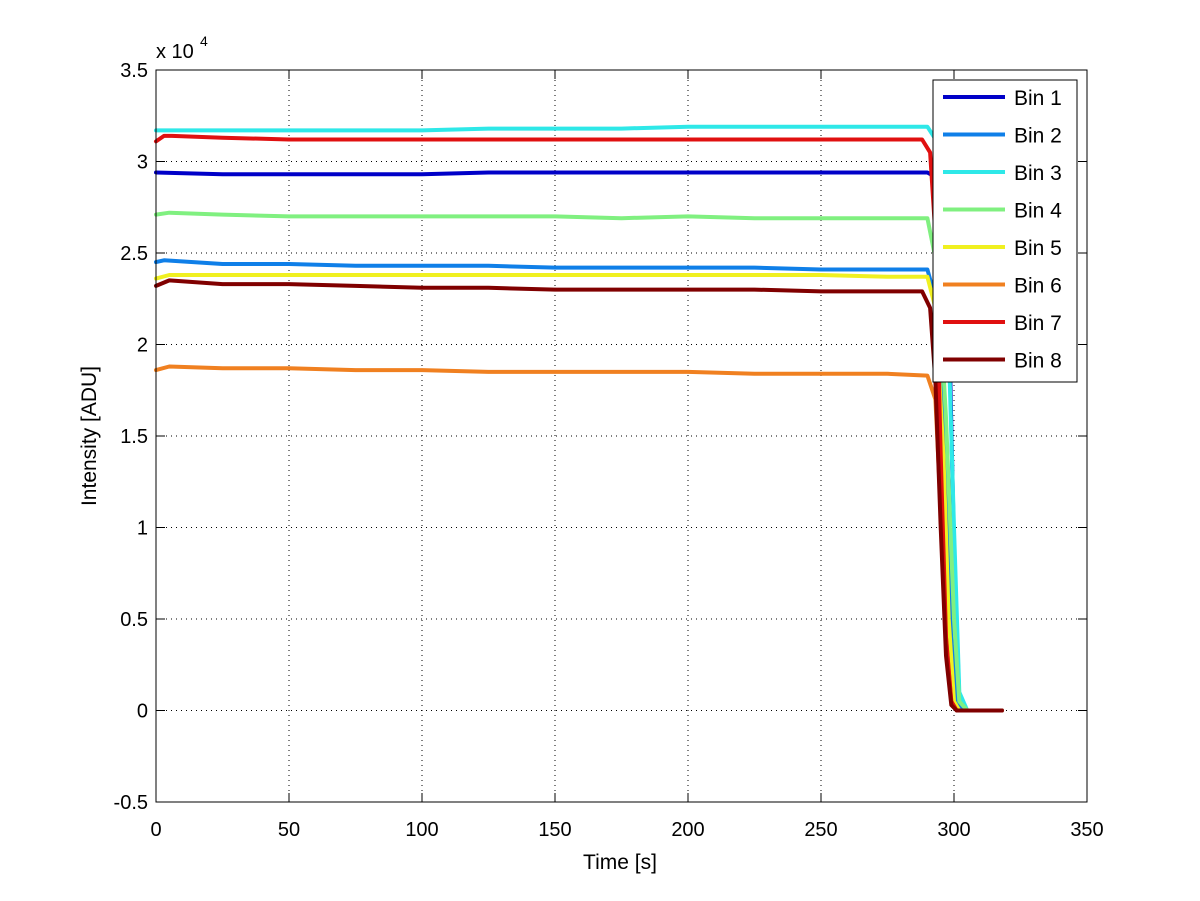 Image resolution: width=1200 pixels, height=901 pixels. I want to click on x-tick-label: 250, so click(820, 830).